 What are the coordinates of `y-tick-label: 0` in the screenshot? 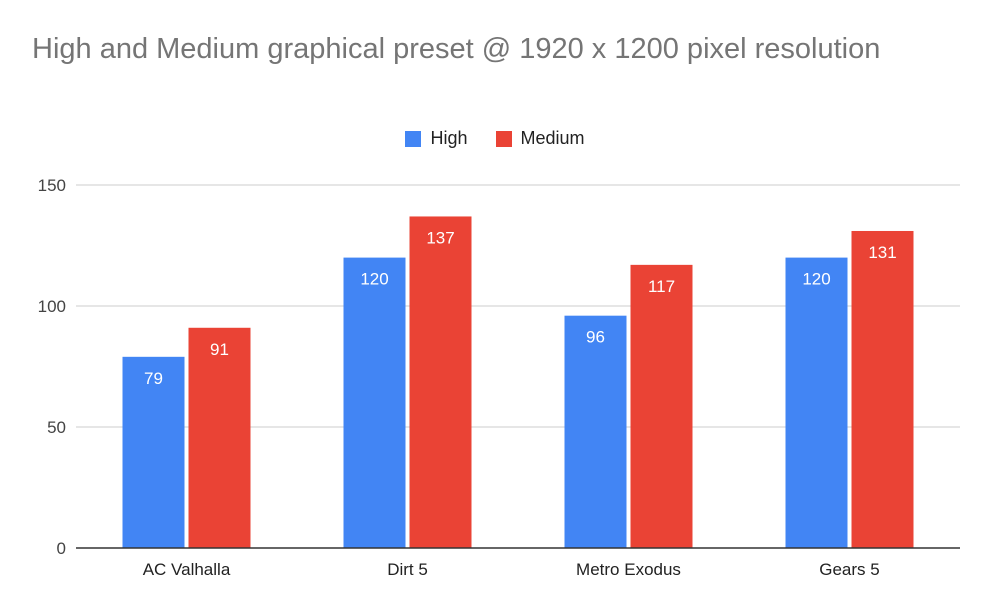 It's located at (61, 548).